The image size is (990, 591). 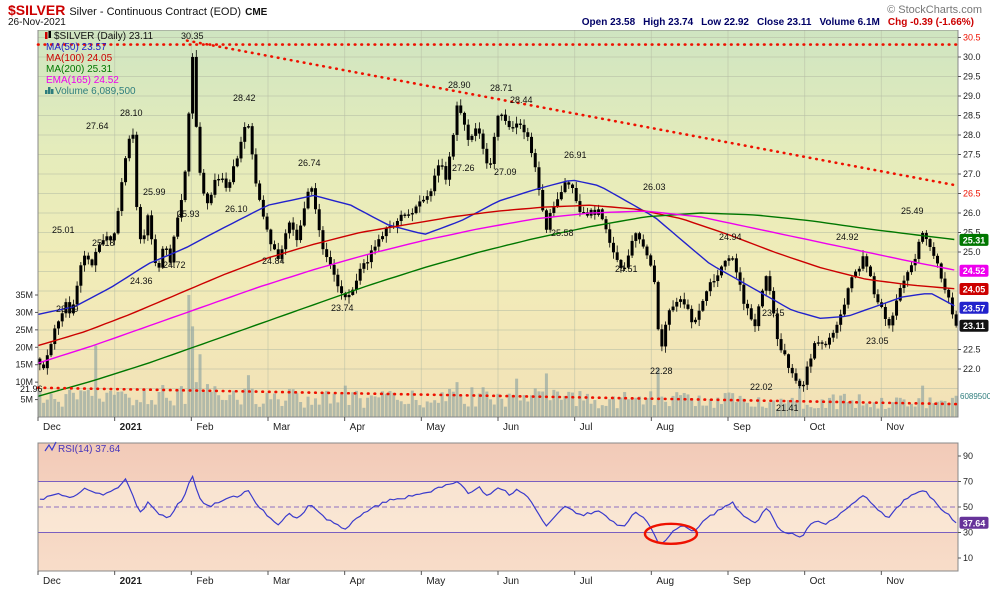 I want to click on volume-bars-icon, so click(x=52, y=91).